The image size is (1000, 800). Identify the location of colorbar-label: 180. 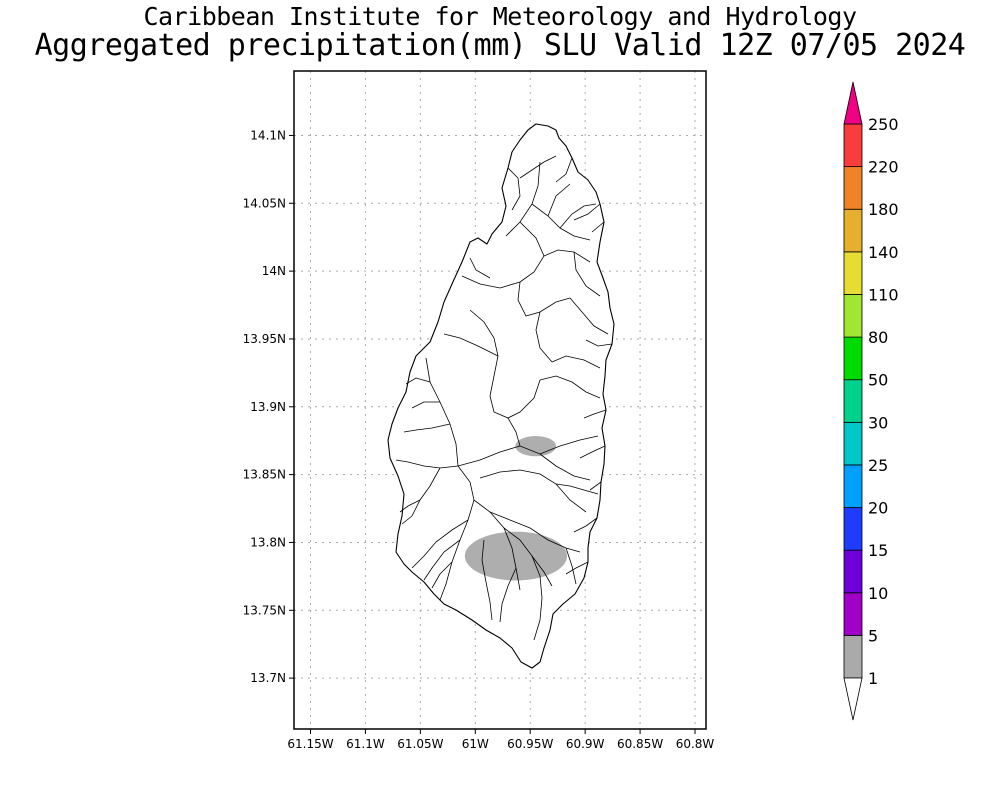
(883, 209).